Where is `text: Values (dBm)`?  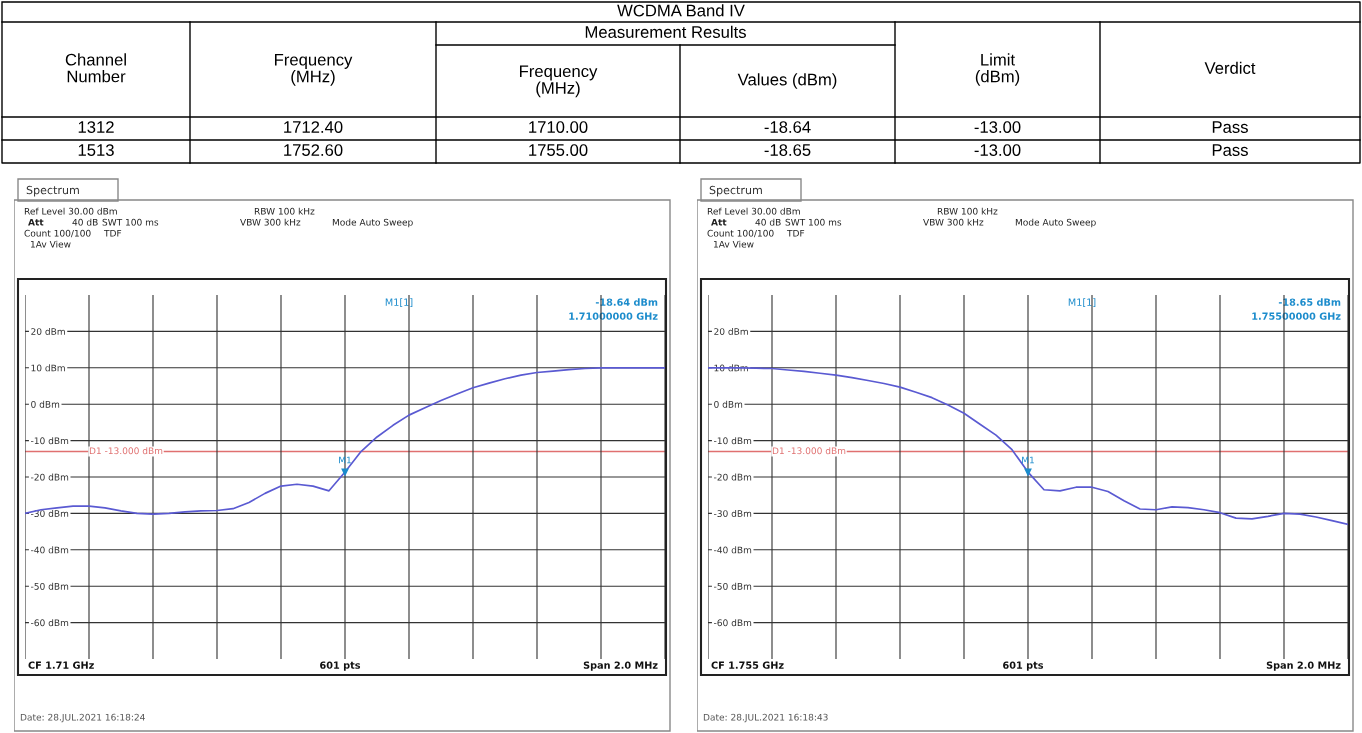
text: Values (dBm) is located at coordinates (787, 81).